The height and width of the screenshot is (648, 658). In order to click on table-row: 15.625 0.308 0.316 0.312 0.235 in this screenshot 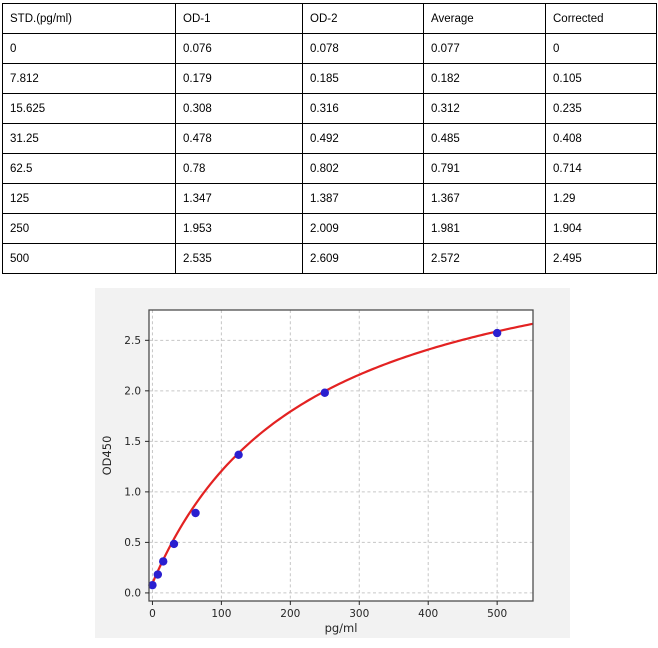, I will do `click(329, 108)`.